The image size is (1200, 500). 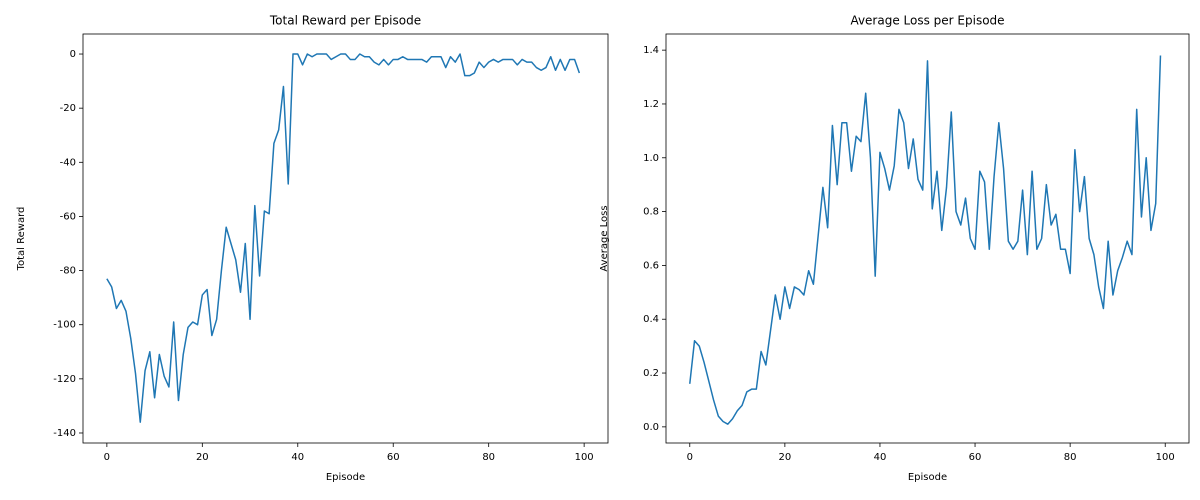 I want to click on y-tick-label: 0.2, so click(x=651, y=373).